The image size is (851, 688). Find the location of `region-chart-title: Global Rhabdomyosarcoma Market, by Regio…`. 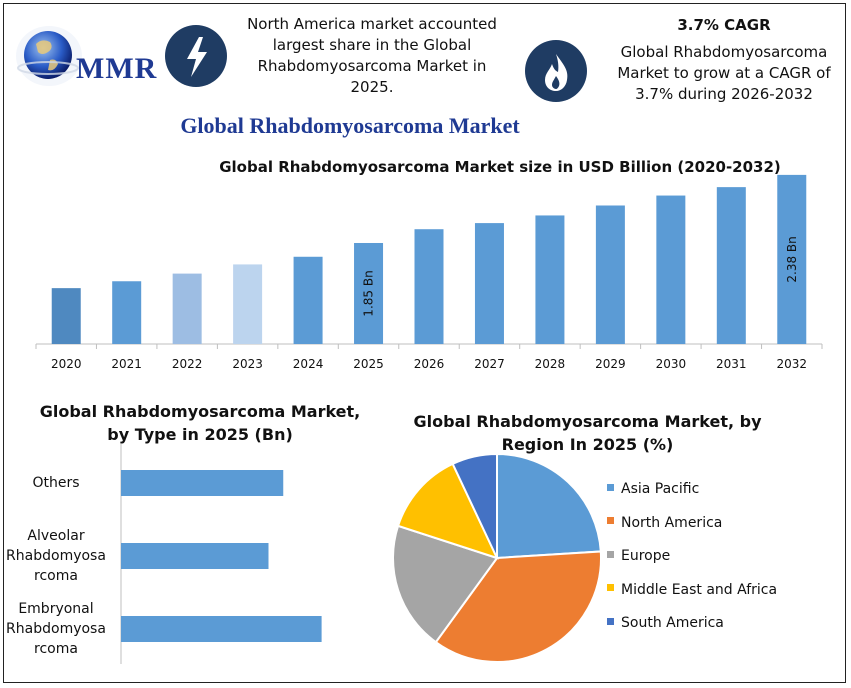

region-chart-title: Global Rhabdomyosarcoma Market, by Regio… is located at coordinates (587, 433).